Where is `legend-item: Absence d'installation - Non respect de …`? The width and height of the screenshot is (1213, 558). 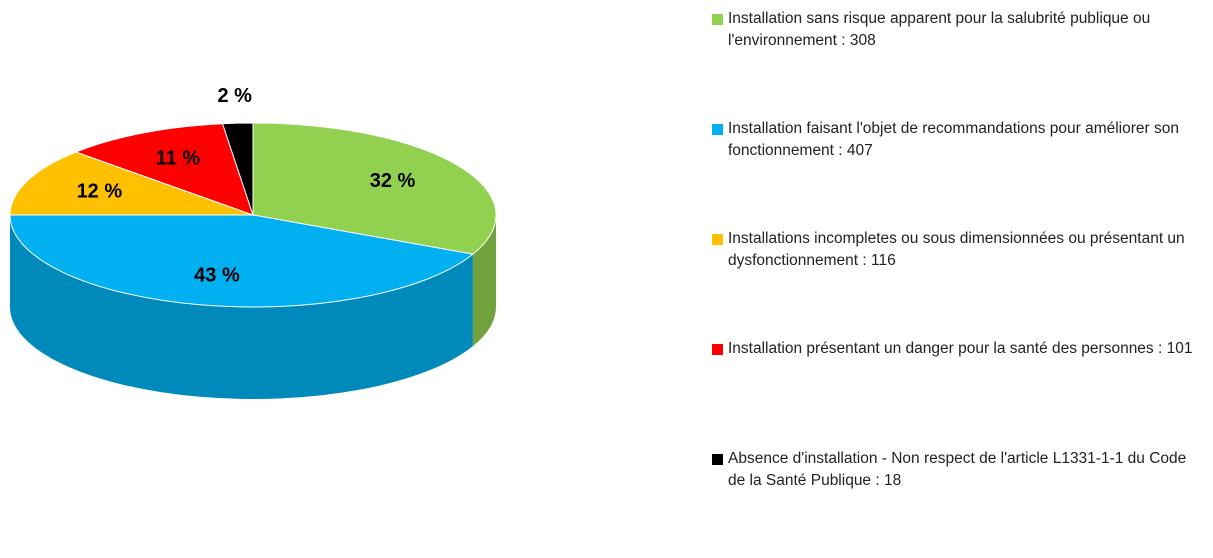
legend-item: Absence d'installation - Non respect de … is located at coordinates (957, 503).